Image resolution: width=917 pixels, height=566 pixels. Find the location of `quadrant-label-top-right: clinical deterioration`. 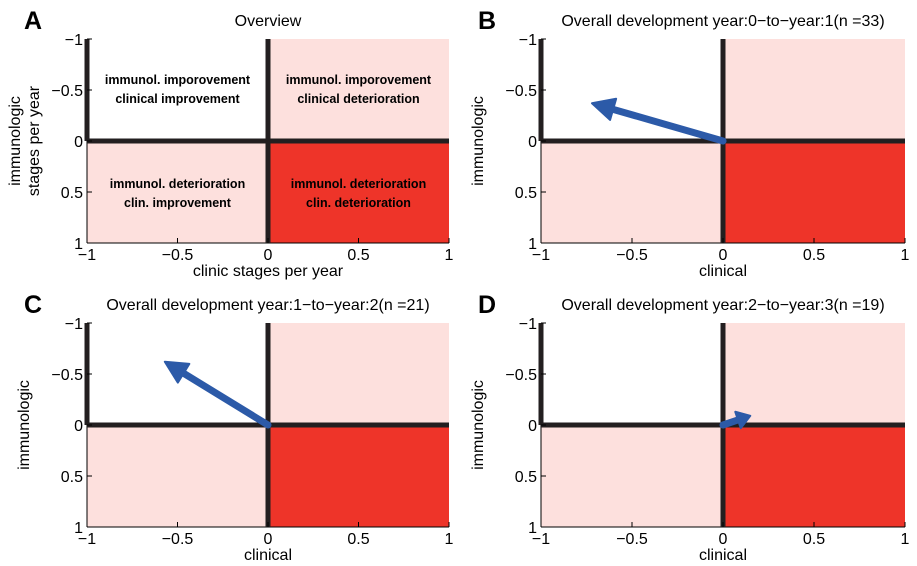

quadrant-label-top-right: clinical deterioration is located at coordinates (358, 99).